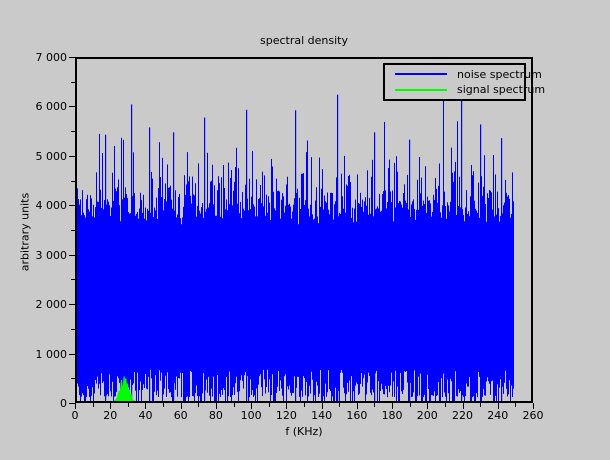  I want to click on x-tick-label: 220, so click(463, 415).